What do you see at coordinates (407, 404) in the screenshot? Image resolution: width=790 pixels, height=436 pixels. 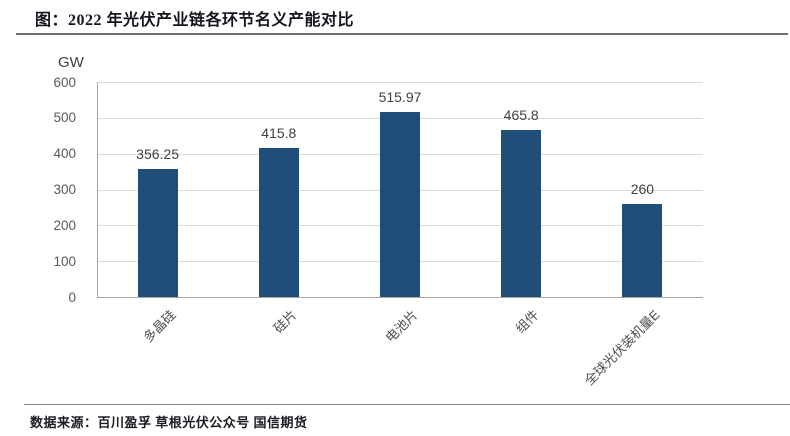 I see `footer-divider-line` at bounding box center [407, 404].